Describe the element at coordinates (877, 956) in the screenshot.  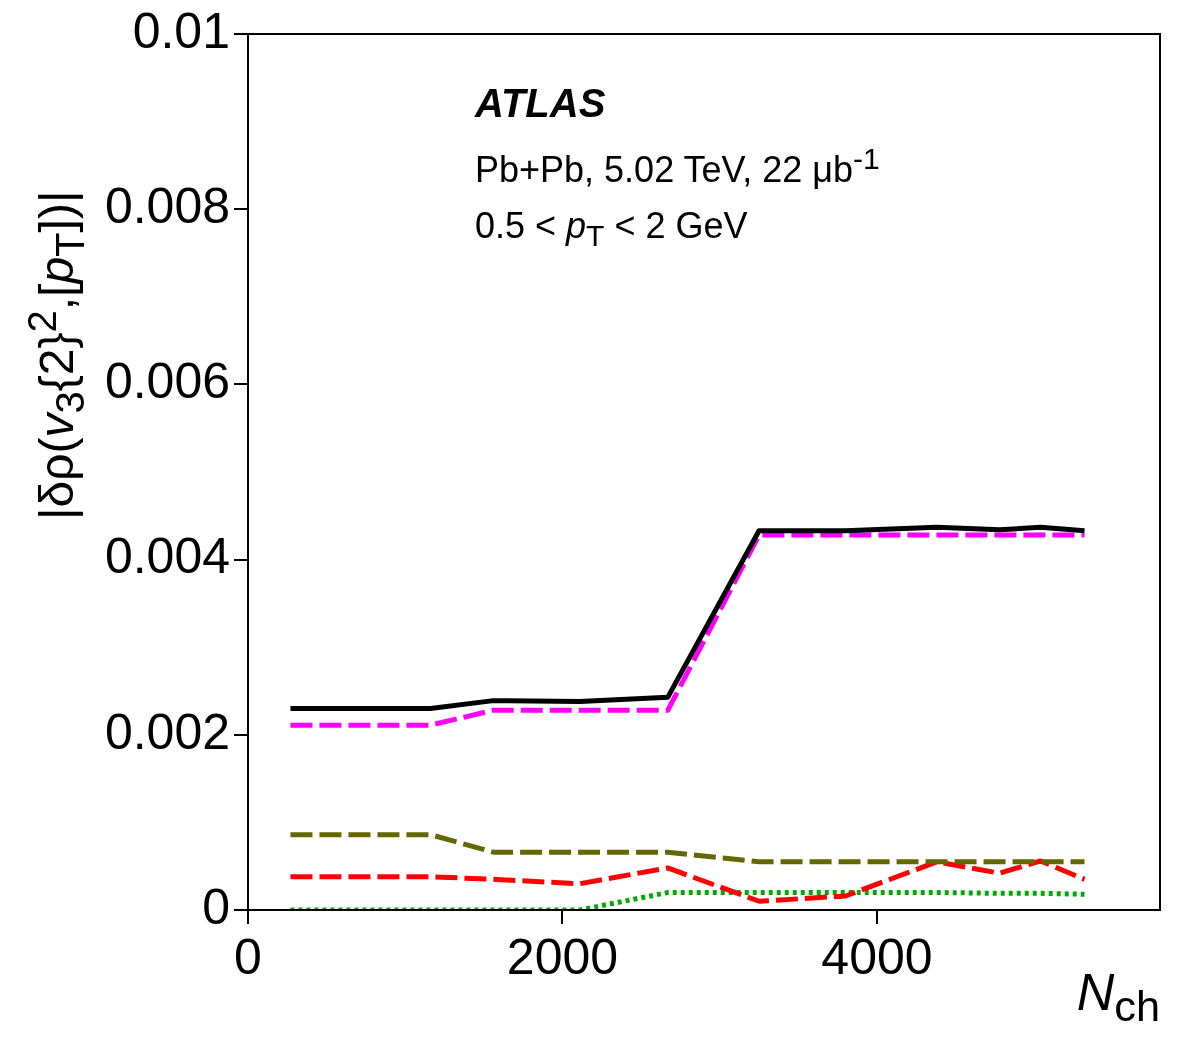
I see `x-tick-label: 4000` at that location.